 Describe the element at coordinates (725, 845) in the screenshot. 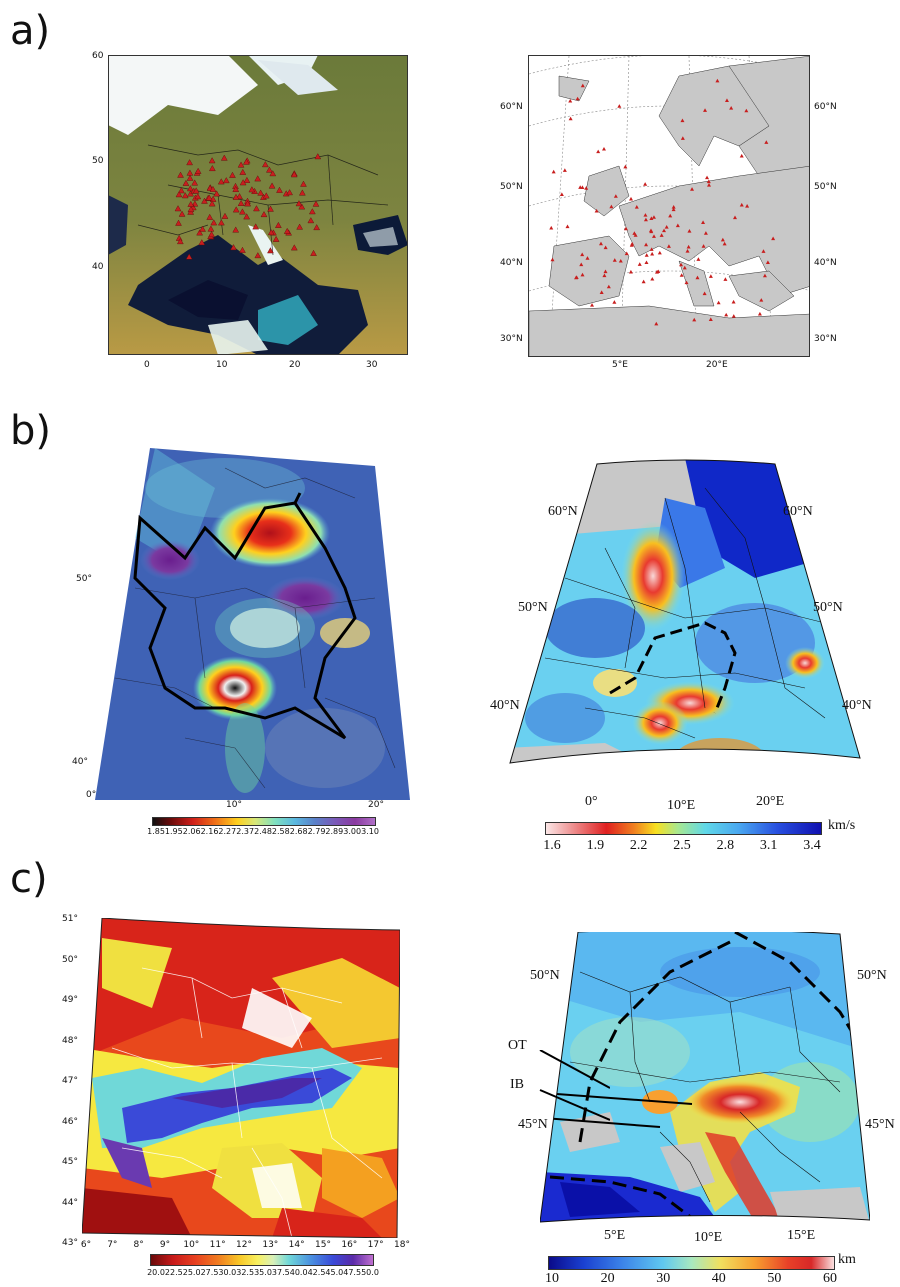

I see `b-right-colorbar-tick: 2.8` at that location.